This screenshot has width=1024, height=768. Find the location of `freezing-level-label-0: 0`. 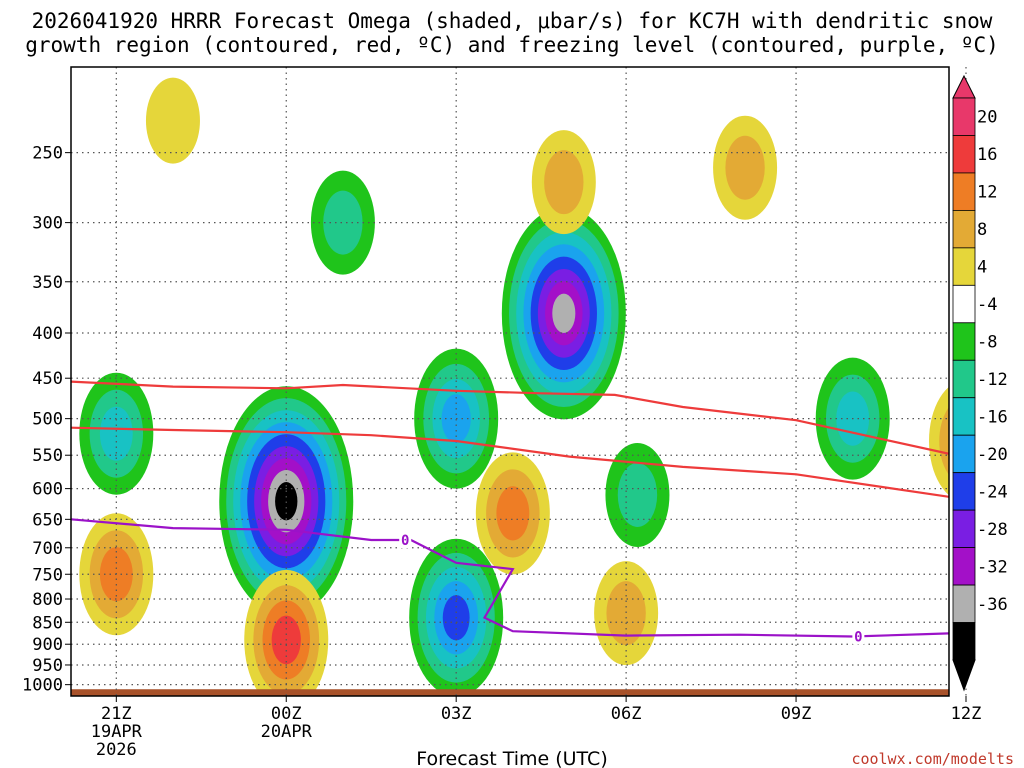

freezing-level-label-0: 0 is located at coordinates (405, 541).